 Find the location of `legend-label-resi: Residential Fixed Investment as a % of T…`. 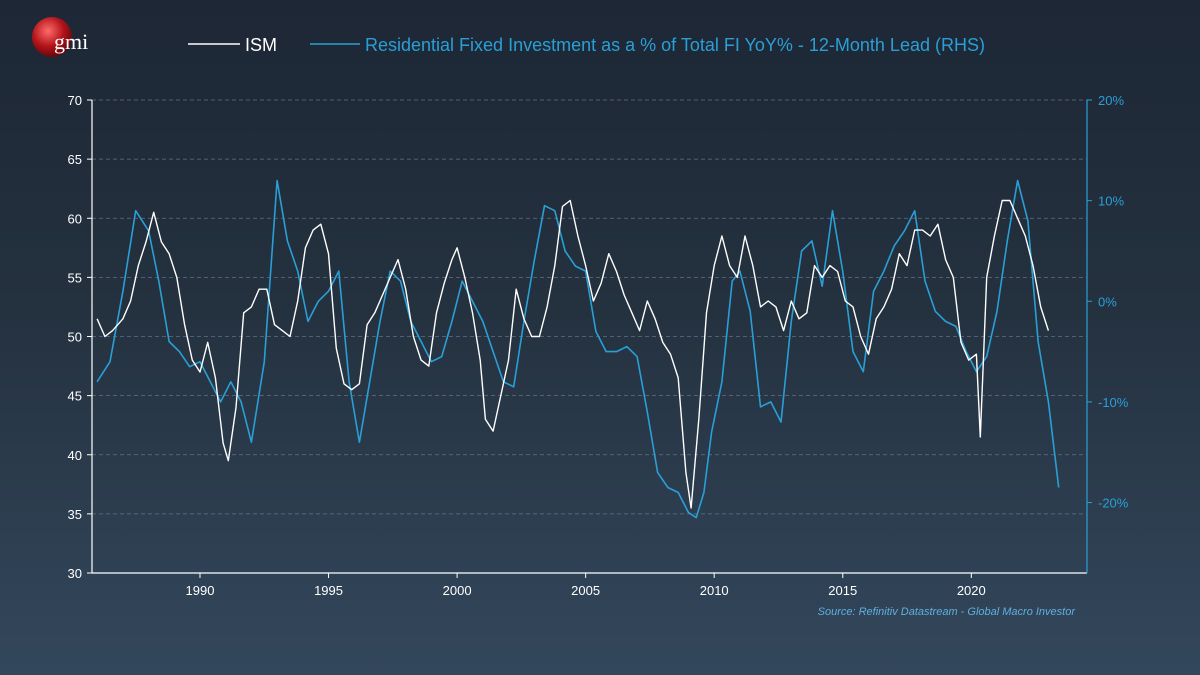

legend-label-resi: Residential Fixed Investment as a % of T… is located at coordinates (675, 45).